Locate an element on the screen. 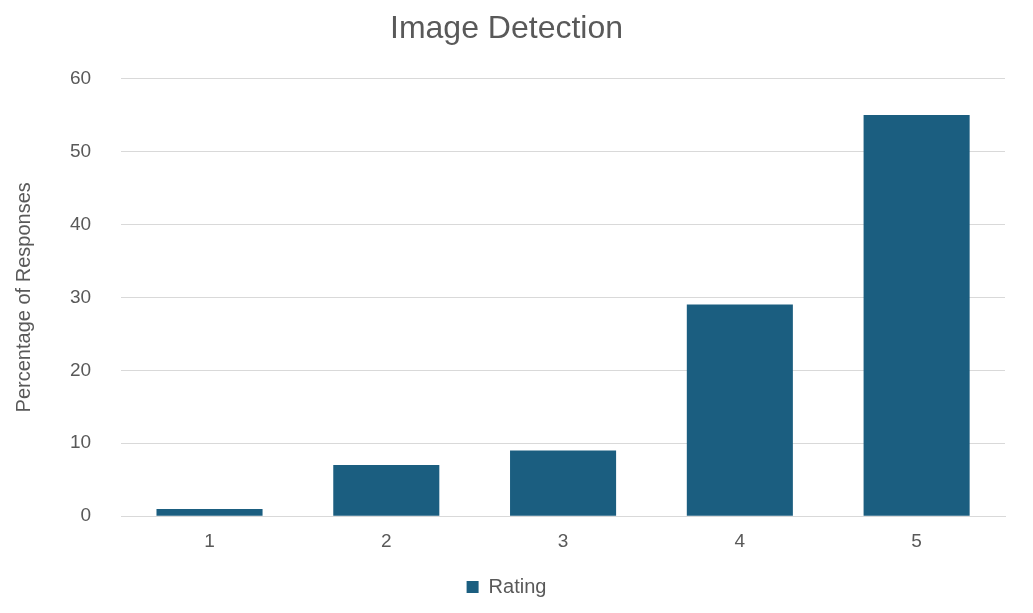  y-tick-label: 60 is located at coordinates (80, 77).